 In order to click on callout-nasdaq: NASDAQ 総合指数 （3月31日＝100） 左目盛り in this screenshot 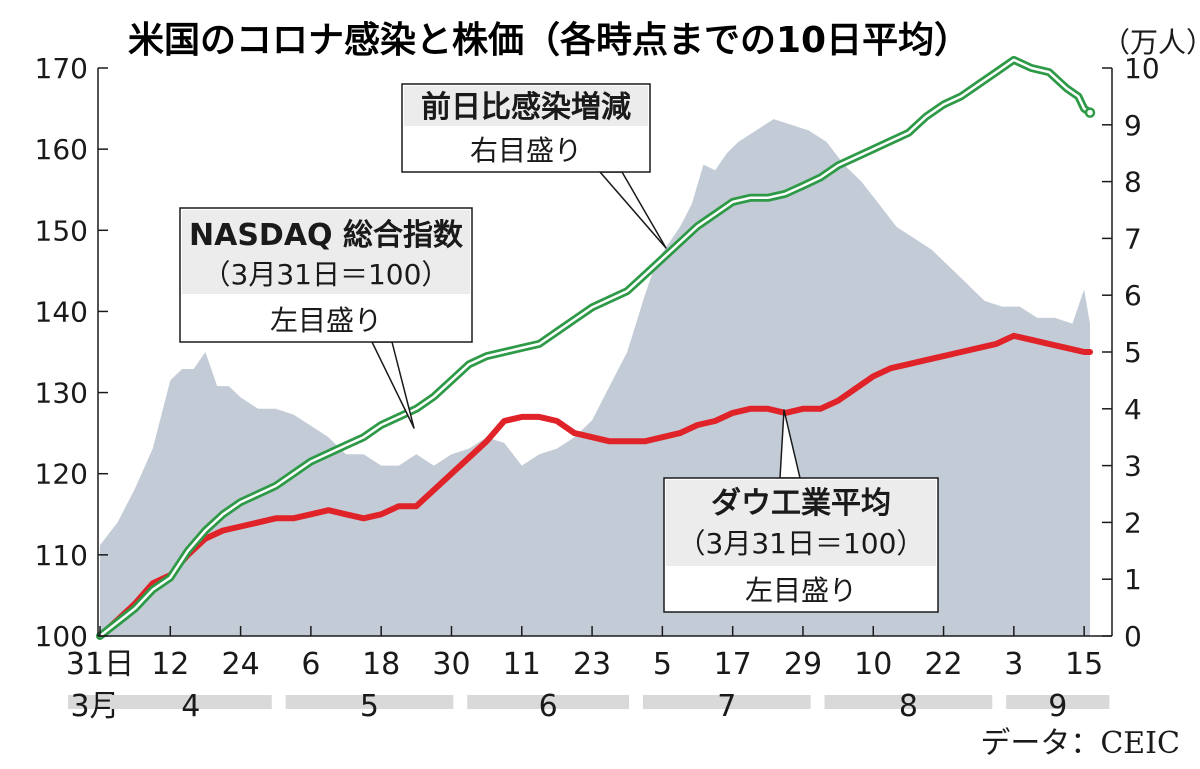, I will do `click(326, 275)`.